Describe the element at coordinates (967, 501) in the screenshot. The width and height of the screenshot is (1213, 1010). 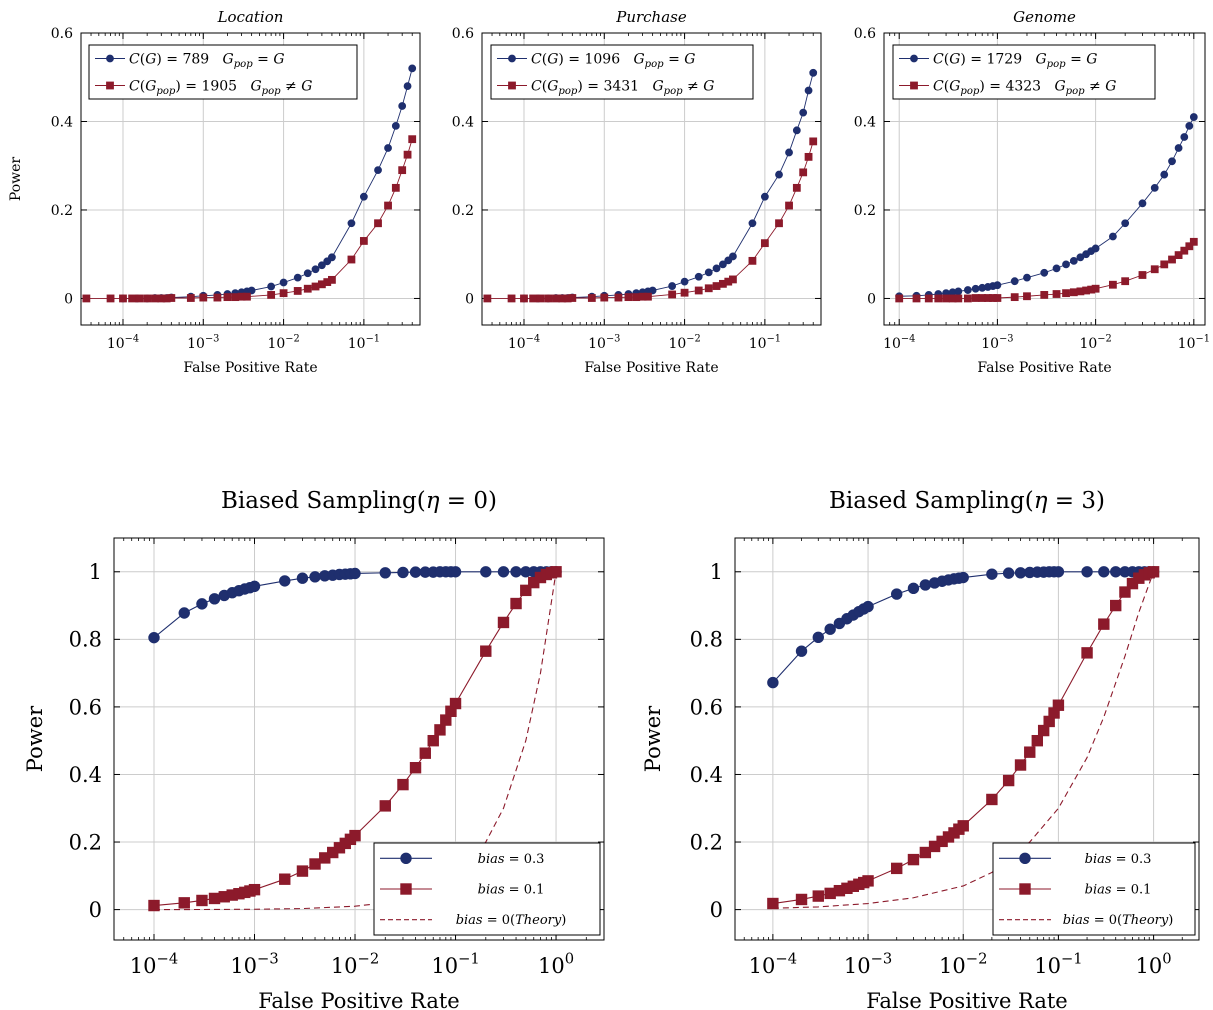
I see `chart-title: Biased Sampling(η = 3)` at that location.